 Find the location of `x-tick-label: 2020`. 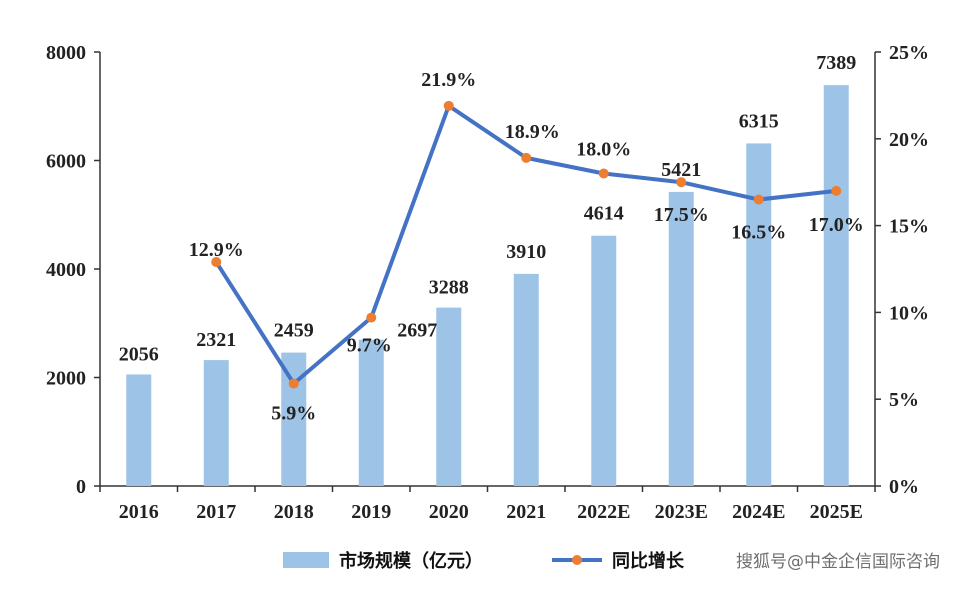

x-tick-label: 2020 is located at coordinates (449, 512).